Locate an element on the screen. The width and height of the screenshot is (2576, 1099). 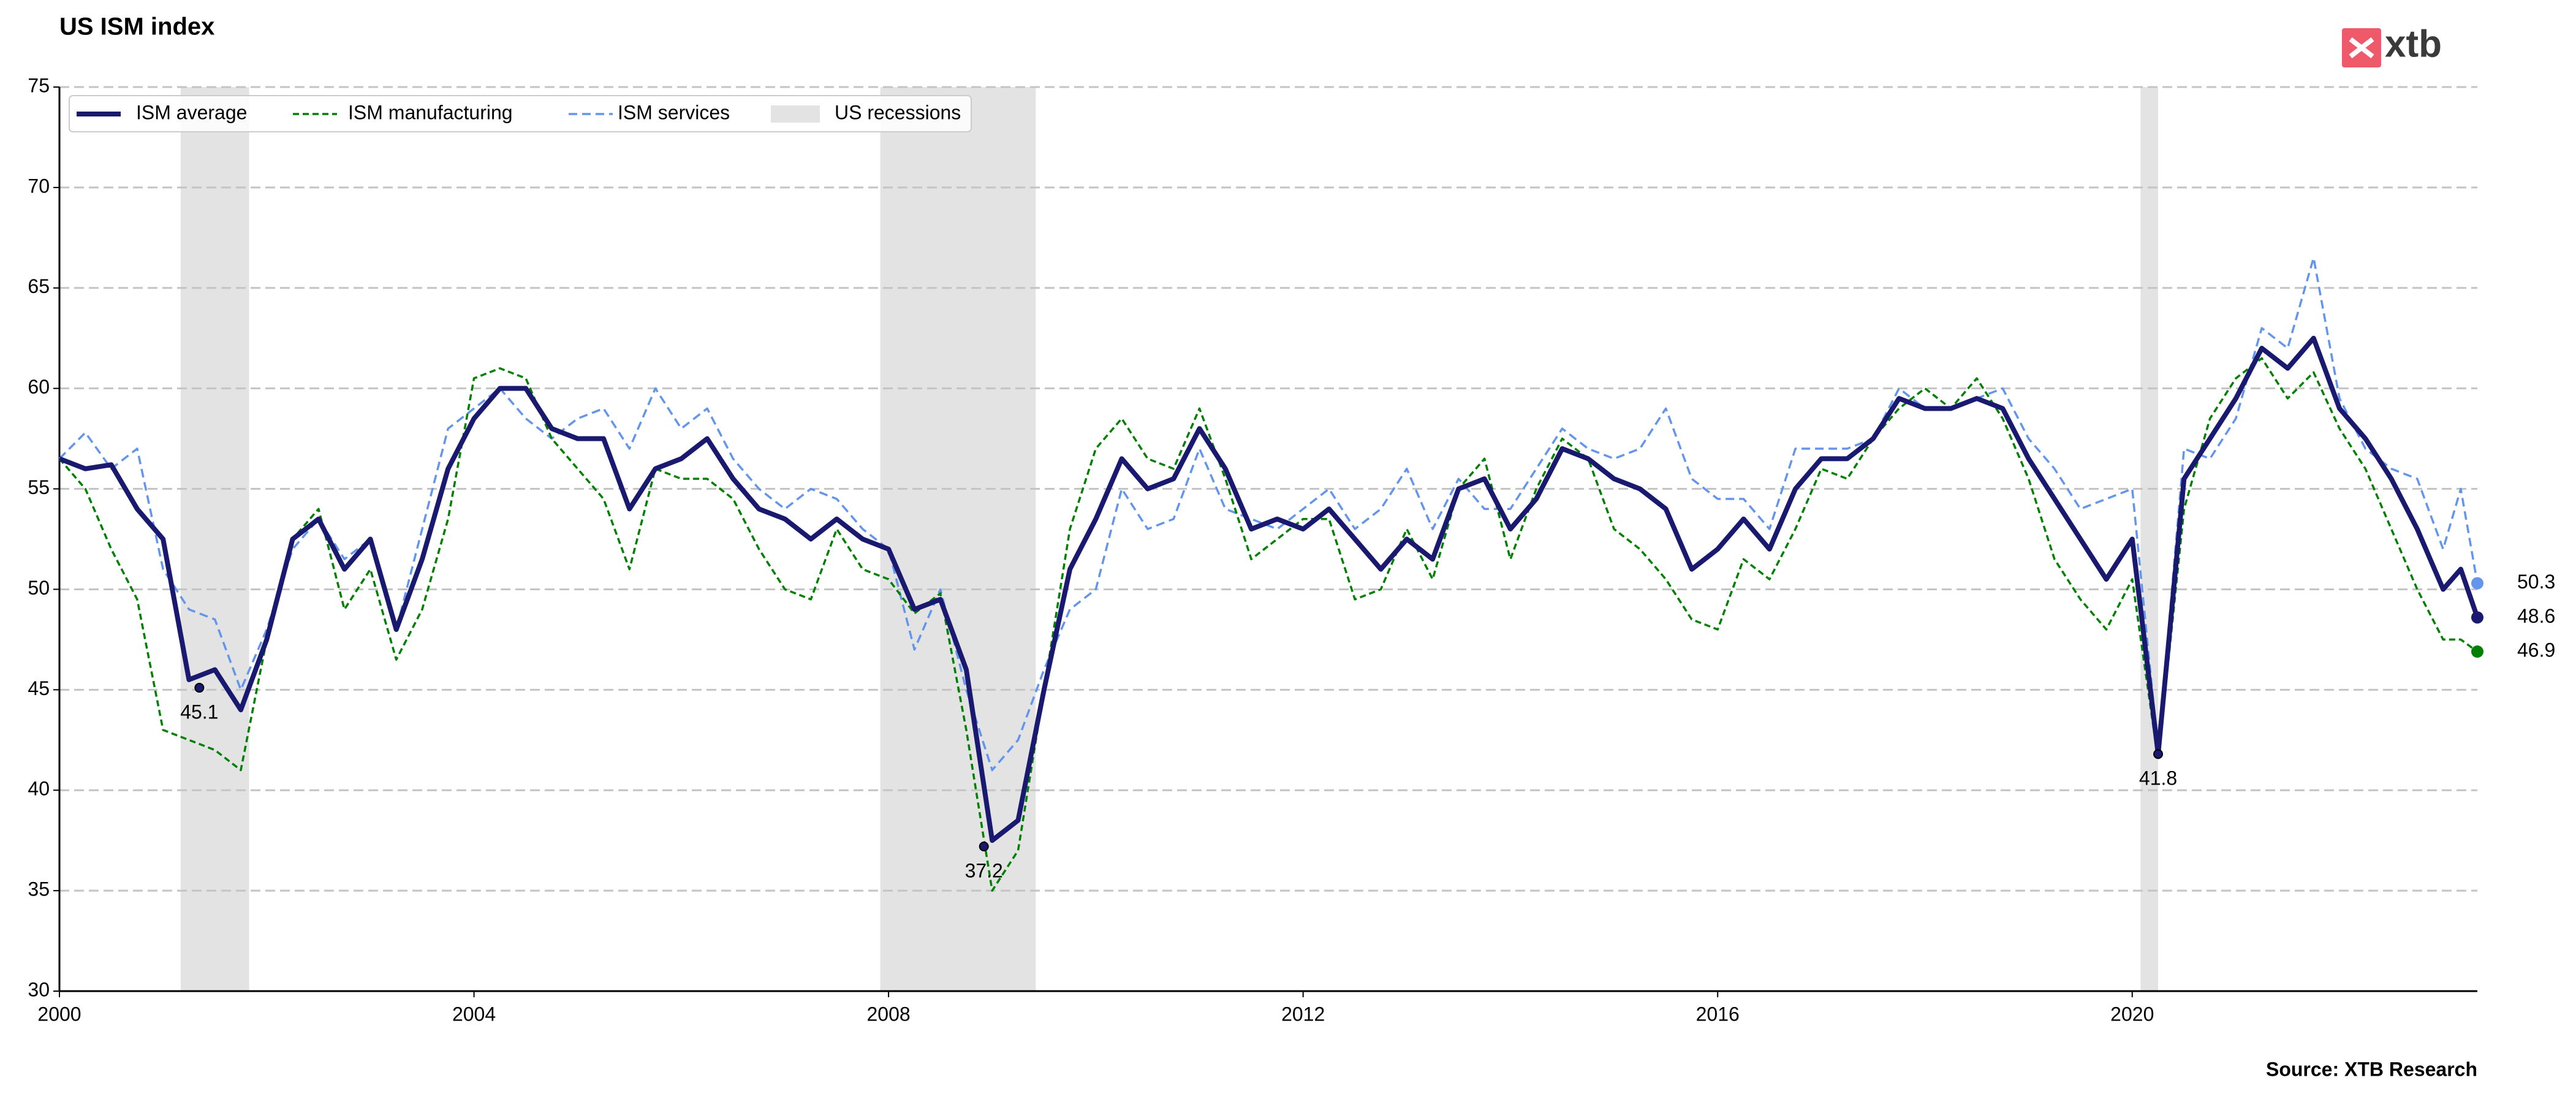
x-tick-label: 2004 is located at coordinates (474, 1014).